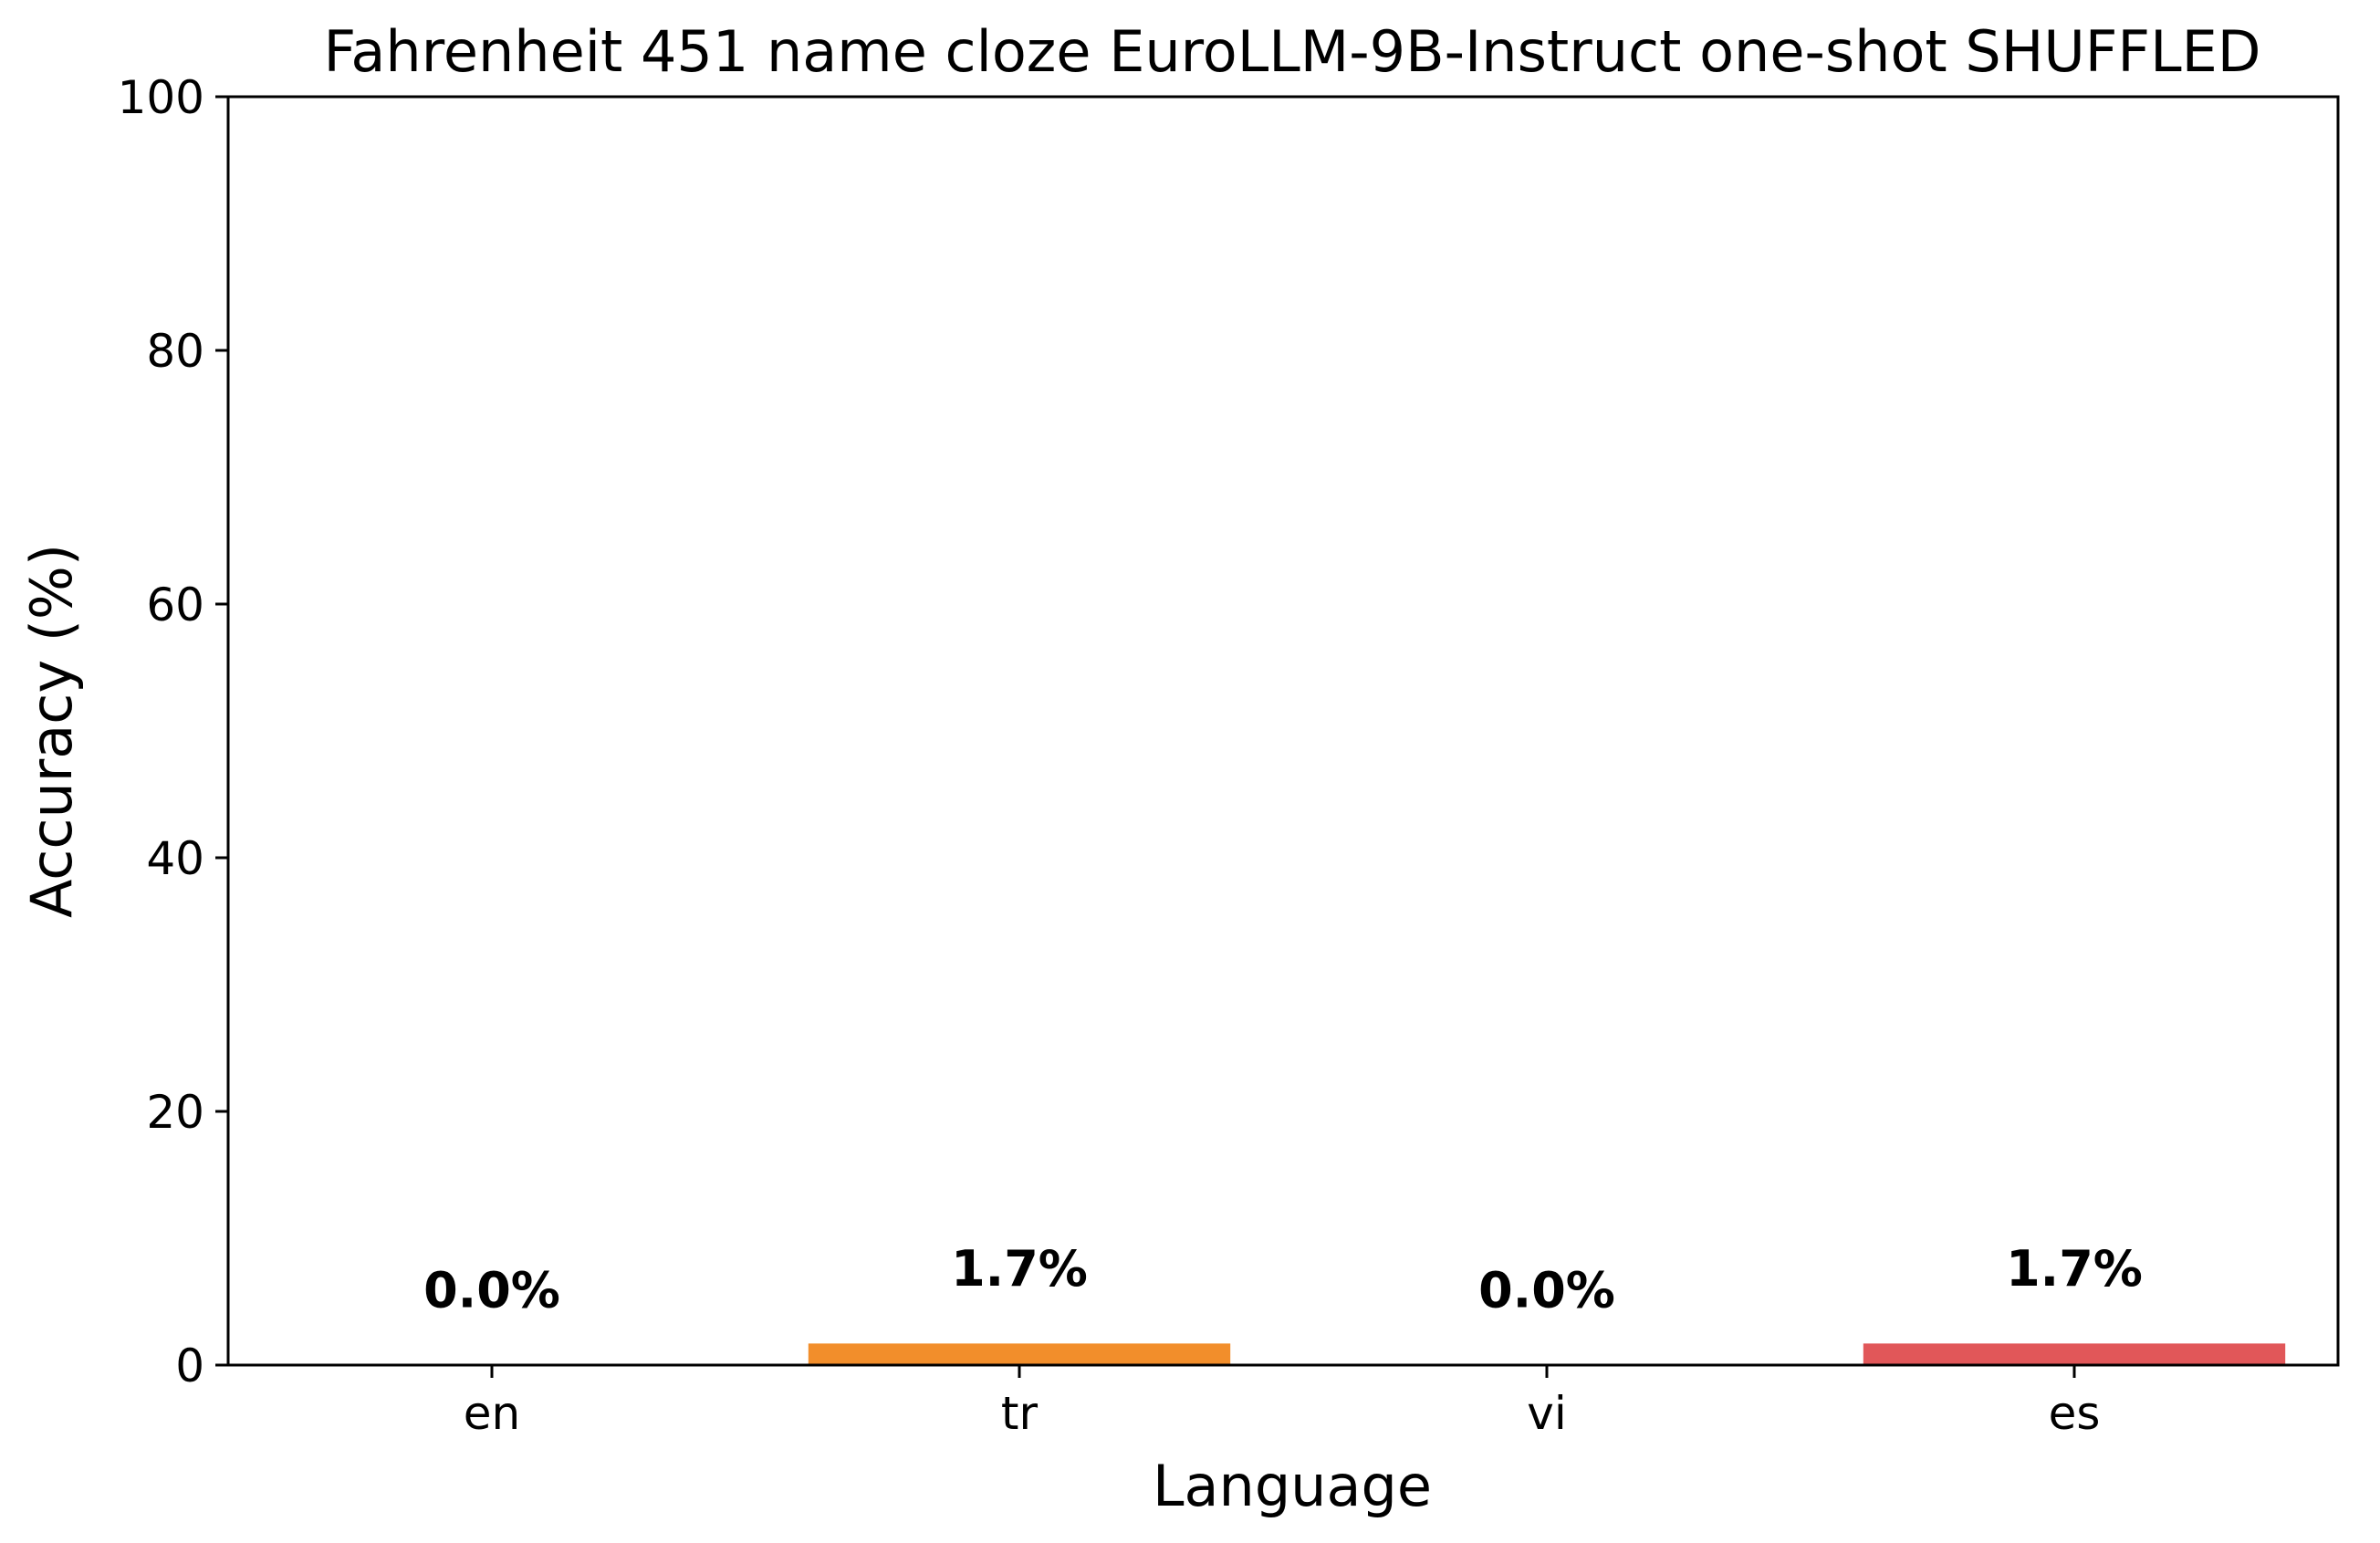  I want to click on y-axis-label: Accuracy (%), so click(51, 731).